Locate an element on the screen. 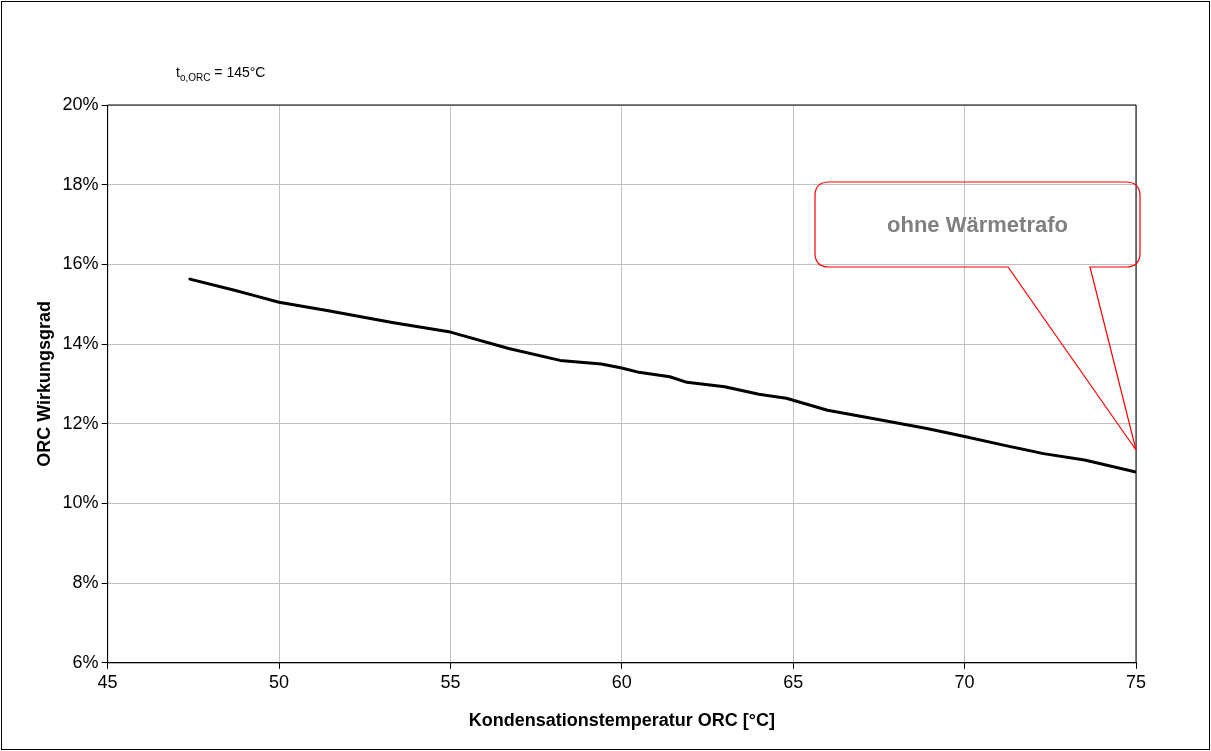 The height and width of the screenshot is (751, 1211). x-tick-label: 60 is located at coordinates (621, 681).